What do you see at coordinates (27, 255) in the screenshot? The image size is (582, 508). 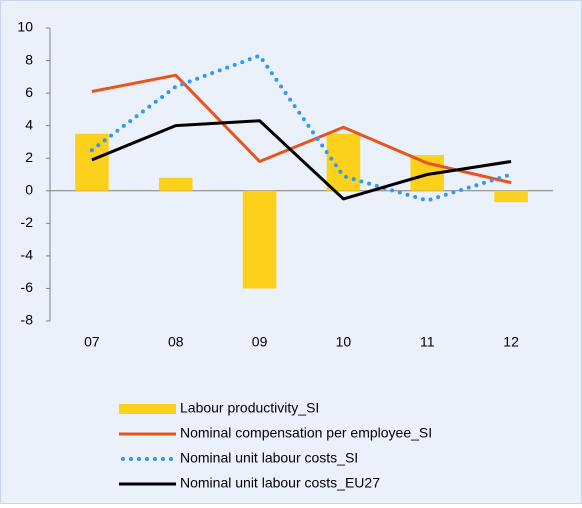 I see `y-tick-label: -4` at bounding box center [27, 255].